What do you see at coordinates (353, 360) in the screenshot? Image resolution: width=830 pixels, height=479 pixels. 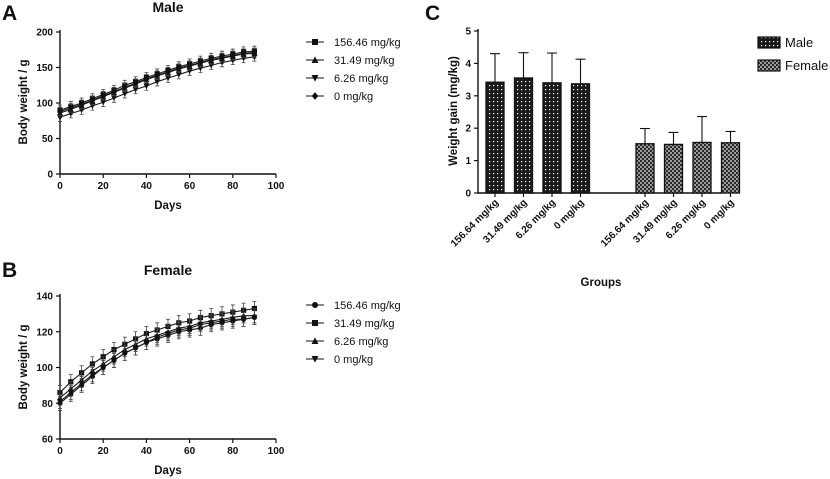 I see `chart-b-legend-label: 0 mg/kg` at bounding box center [353, 360].